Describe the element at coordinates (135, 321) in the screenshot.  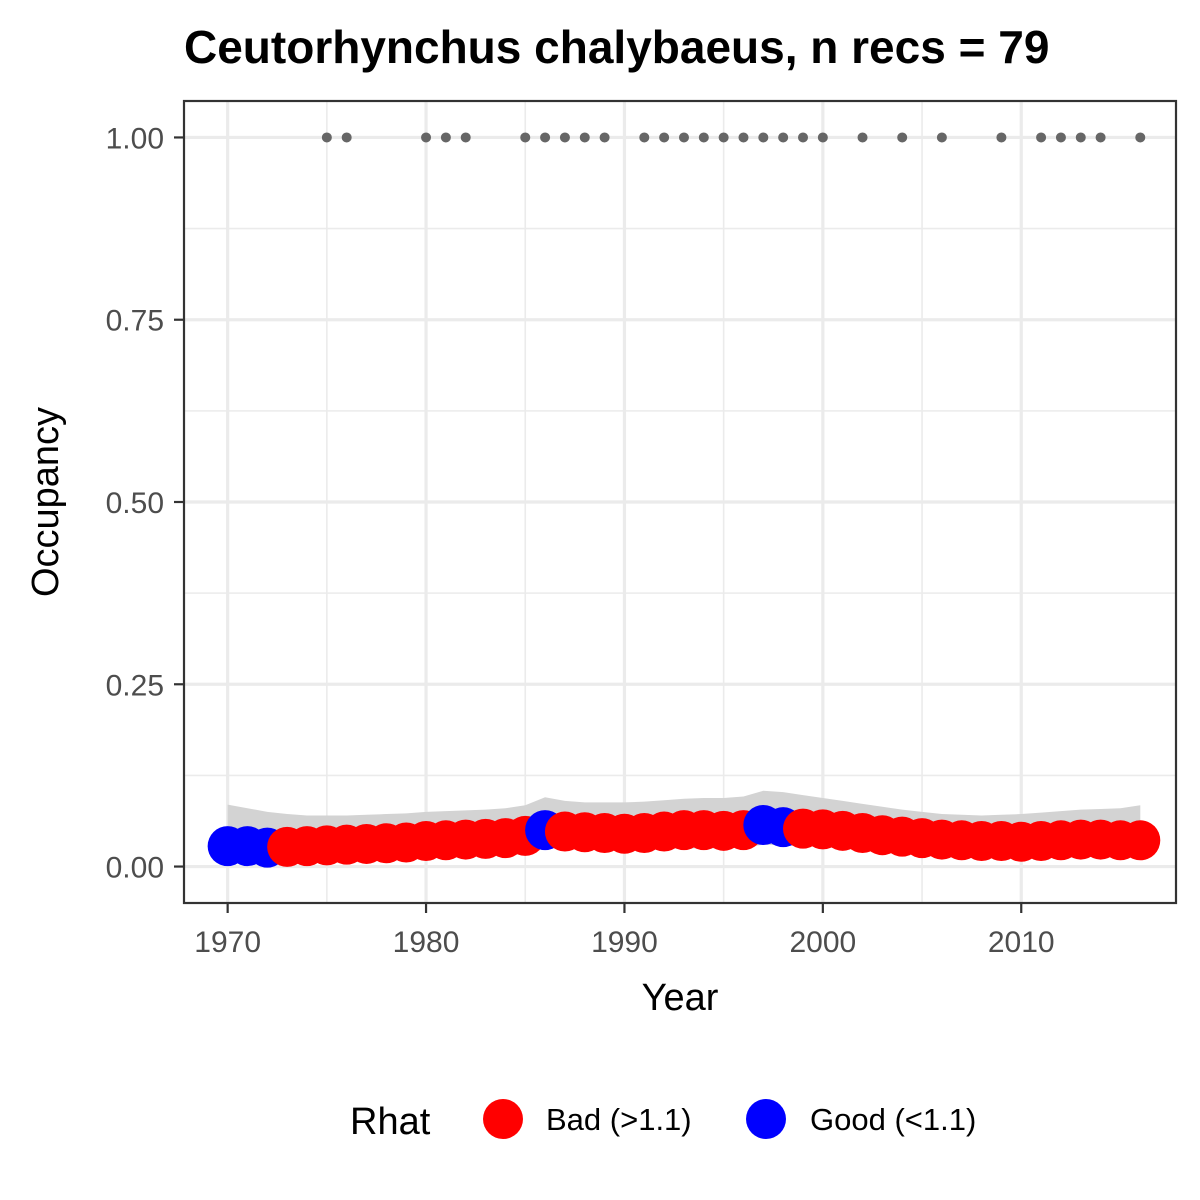
I see `y-tick-label: 0.75` at that location.